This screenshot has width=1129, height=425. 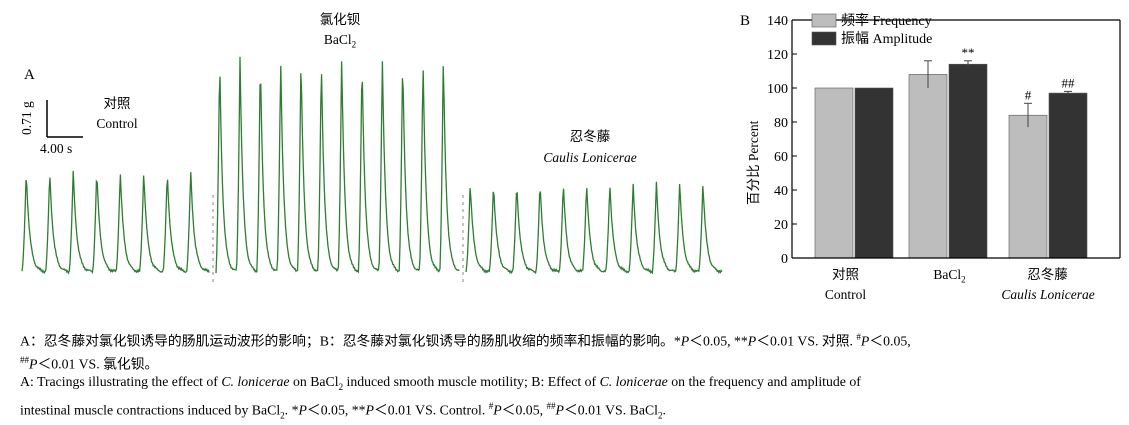 I want to click on legend-label: 振幅 Amplitude, so click(x=886, y=39).